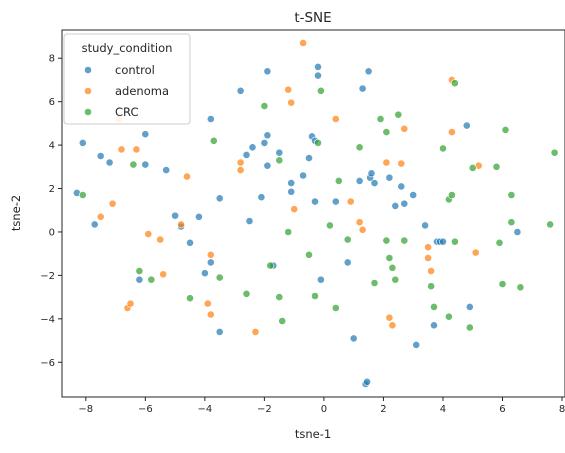  Describe the element at coordinates (127, 79) in the screenshot. I see `legend-box` at that location.